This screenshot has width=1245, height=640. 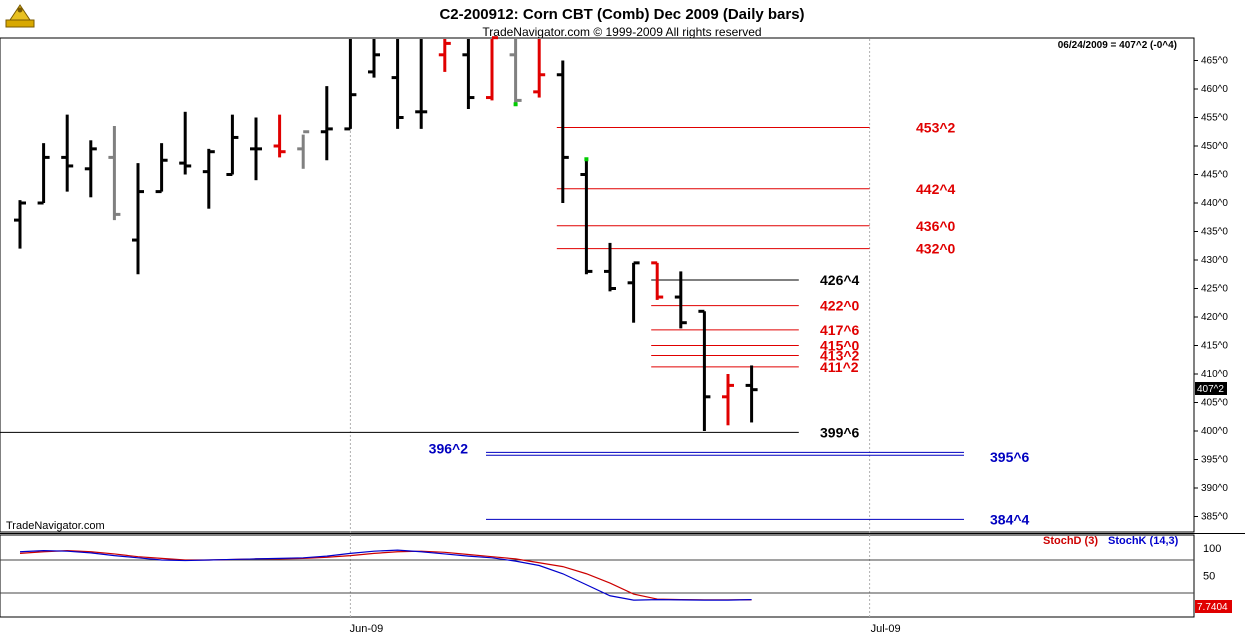 I want to click on level-label: 442^4, so click(x=936, y=189).